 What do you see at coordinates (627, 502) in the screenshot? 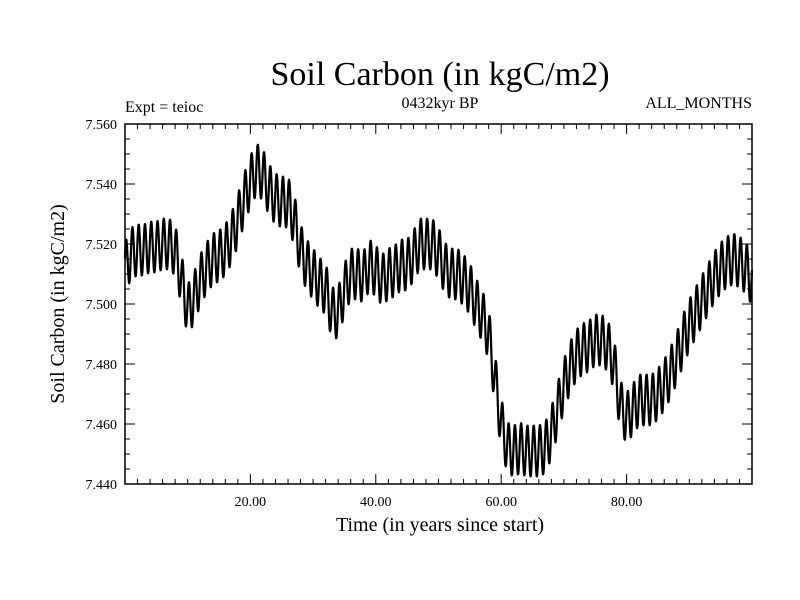
I see `x-tick-label: 80.00` at bounding box center [627, 502].